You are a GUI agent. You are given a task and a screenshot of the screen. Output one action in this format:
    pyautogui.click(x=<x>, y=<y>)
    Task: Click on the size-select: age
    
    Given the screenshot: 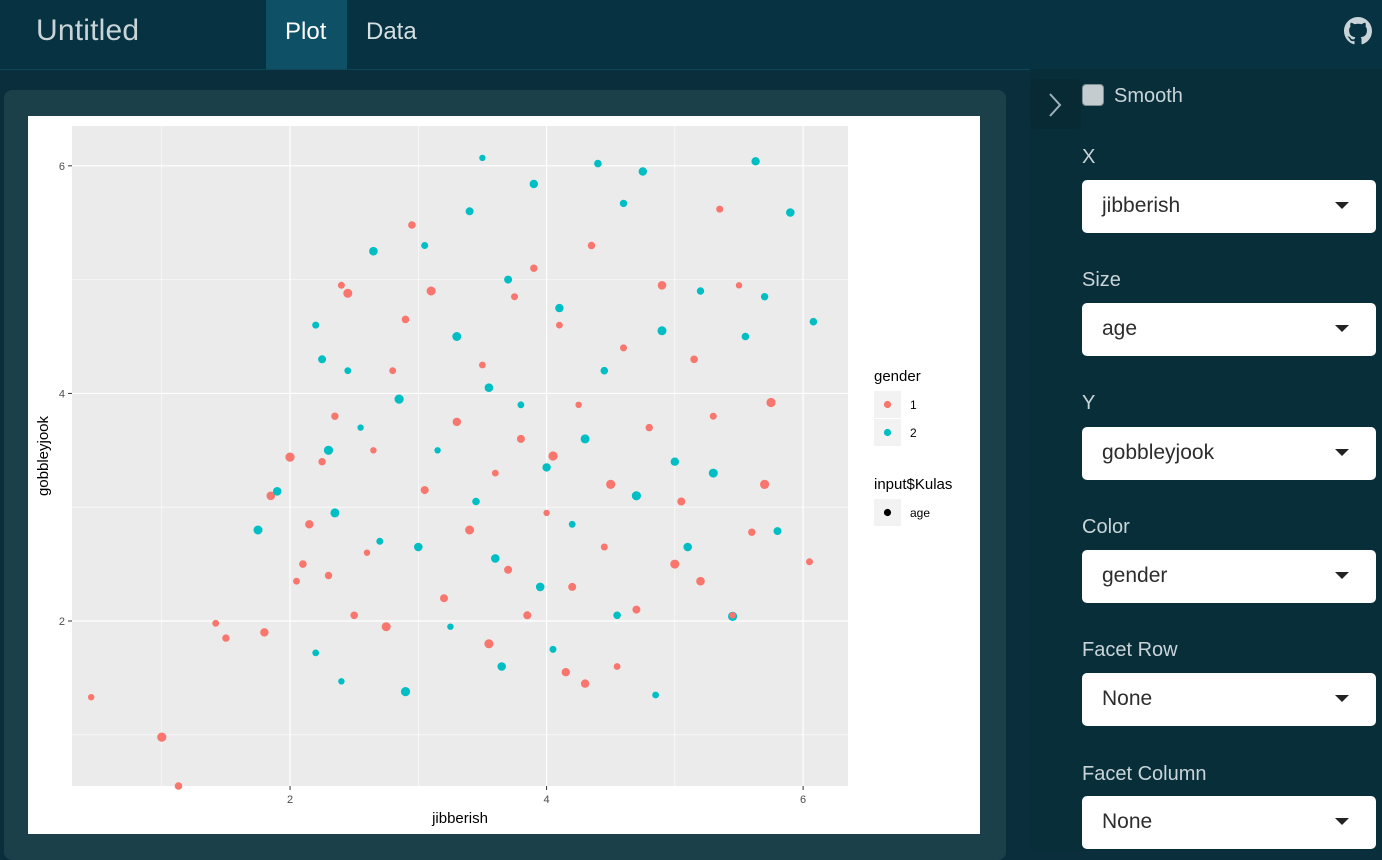 What is the action you would take?
    pyautogui.click(x=1229, y=329)
    